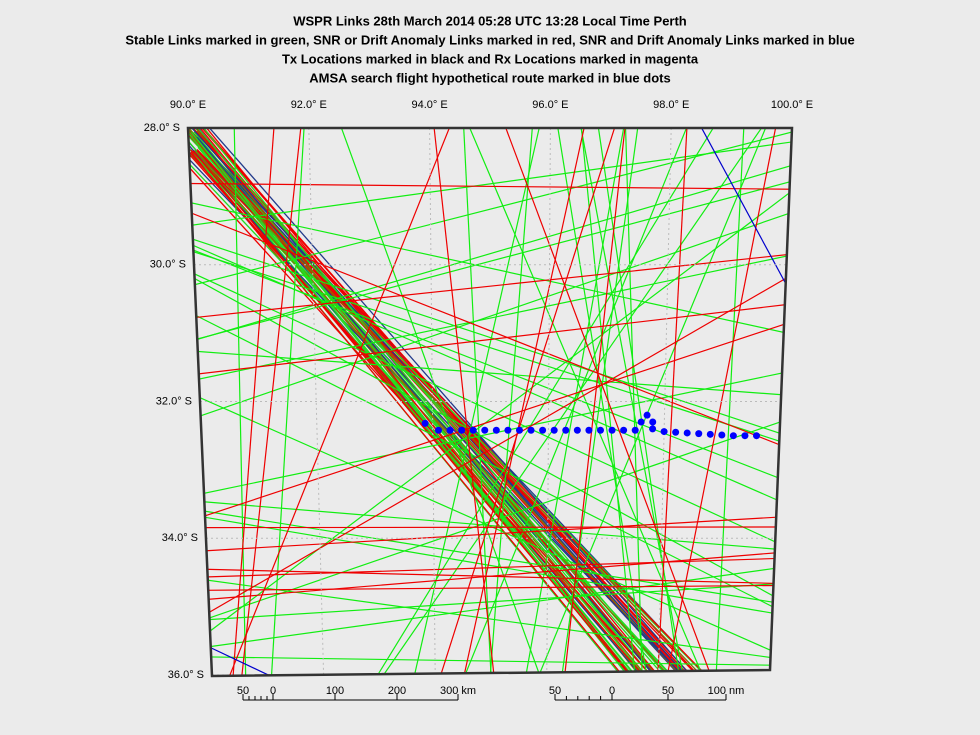  Describe the element at coordinates (180, 538) in the screenshot. I see `lat-tick-label: 34.0° S` at that location.